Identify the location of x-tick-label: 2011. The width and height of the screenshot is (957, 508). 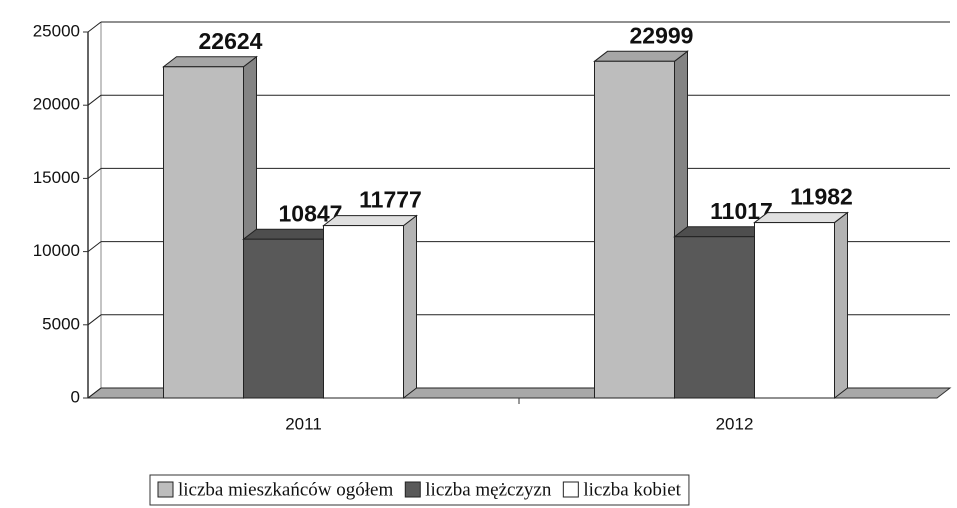
(303, 423).